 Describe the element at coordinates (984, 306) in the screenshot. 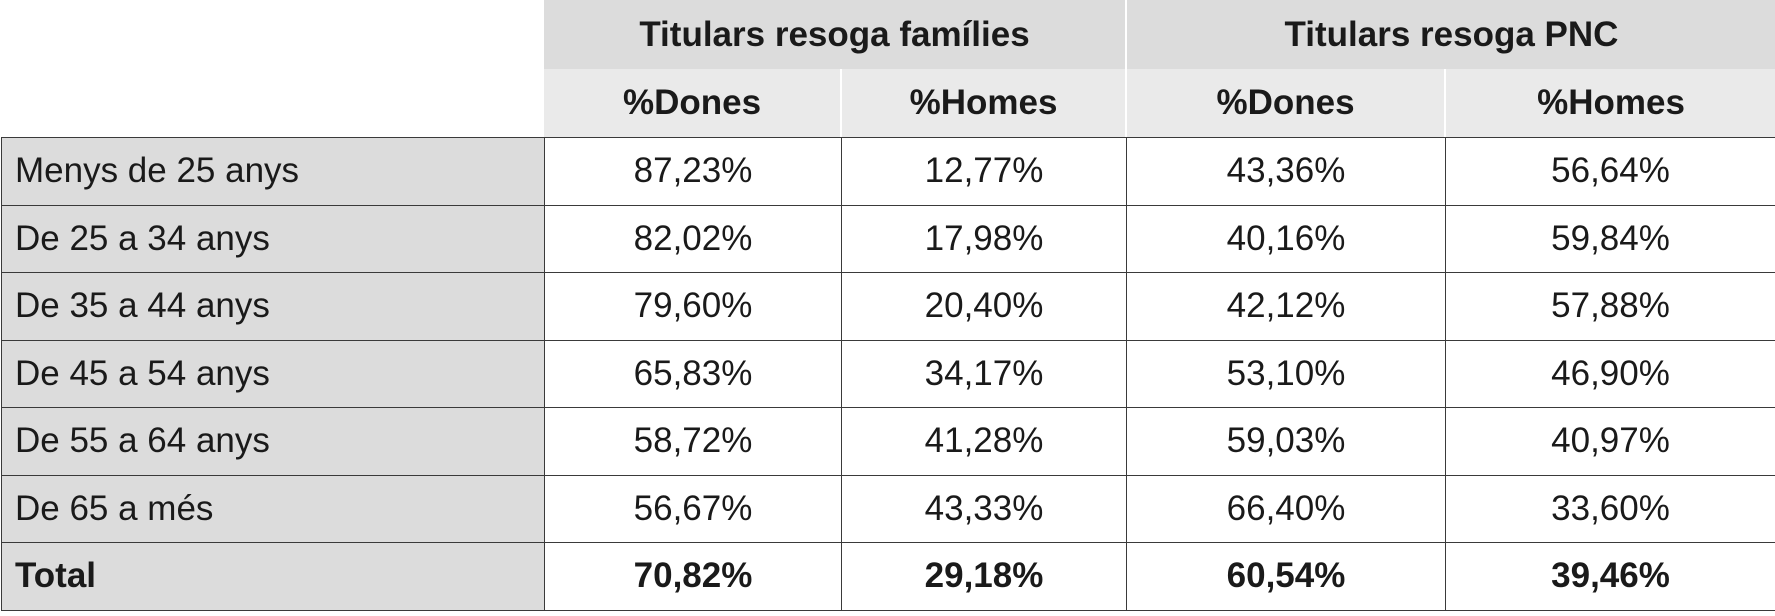

I see `cell-value: 20,40%` at that location.